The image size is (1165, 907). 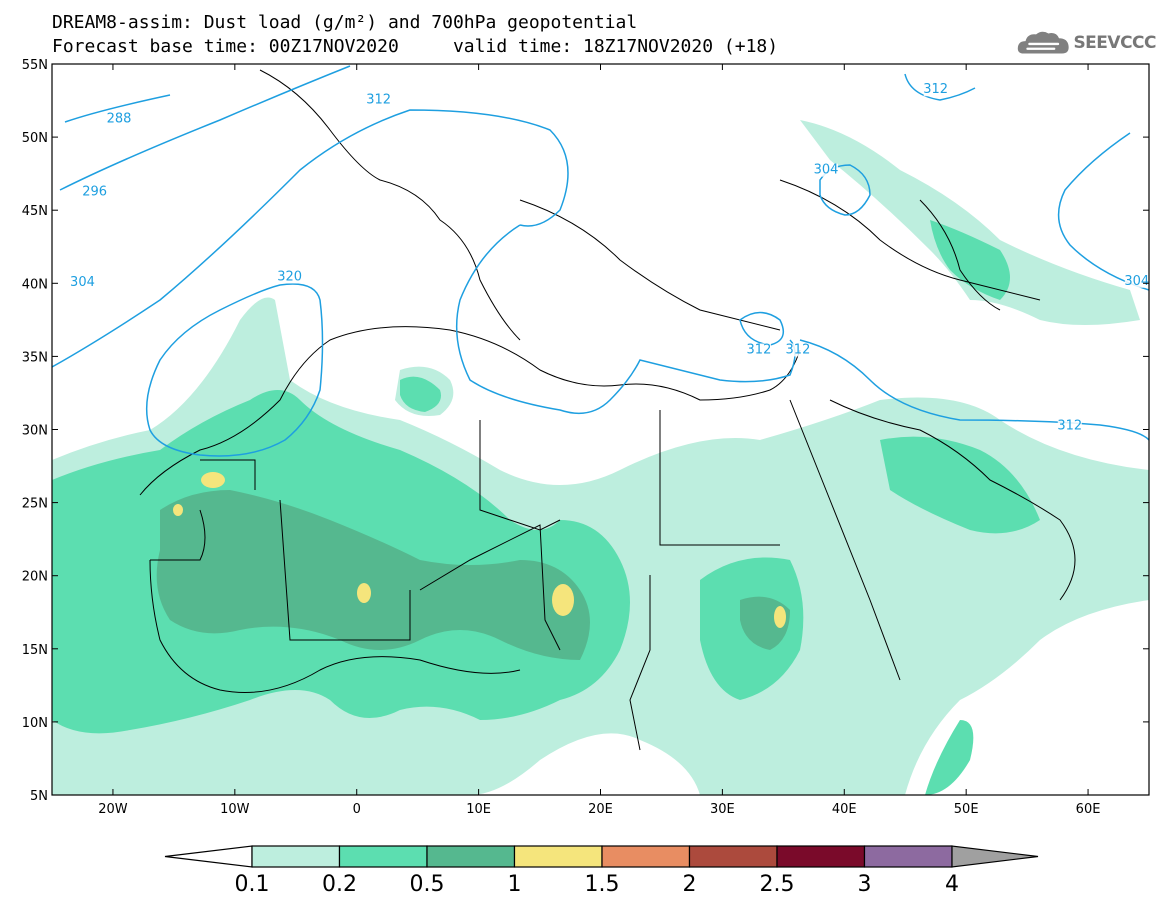 I want to click on lat-tick-label: 10N, so click(x=35, y=723).